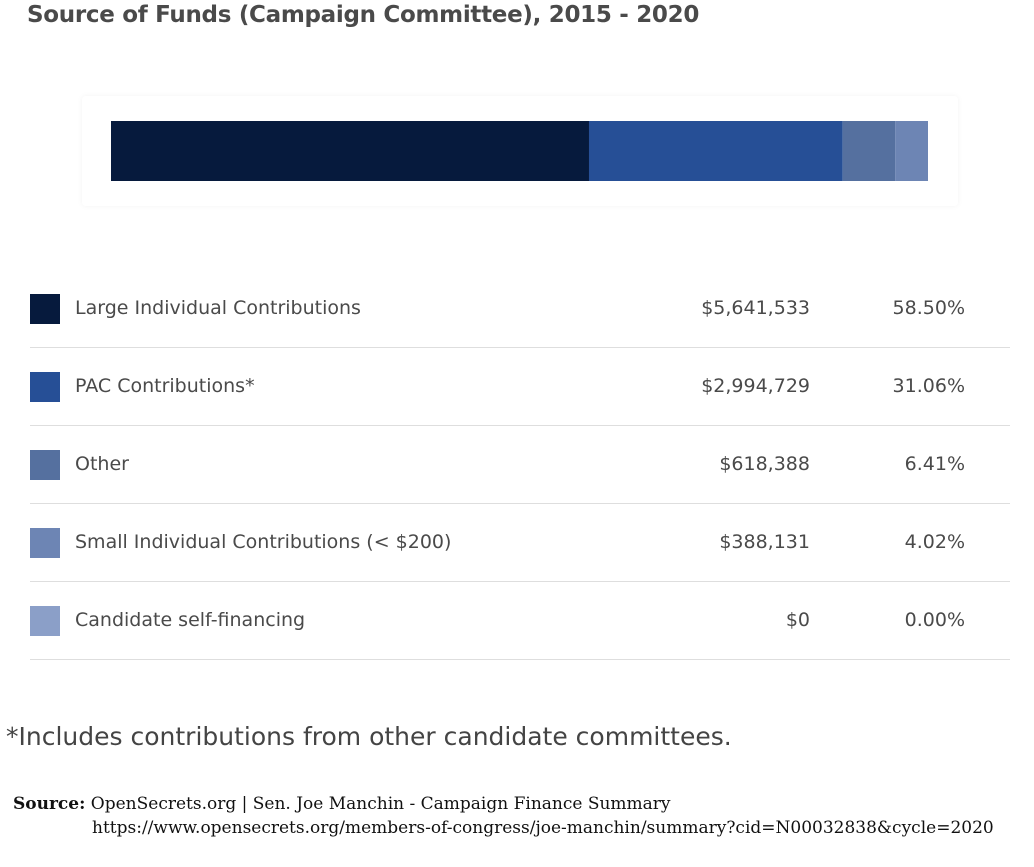  I want to click on legend-row: PAC Contributions* $2,994,729 31.06%, so click(520, 387).